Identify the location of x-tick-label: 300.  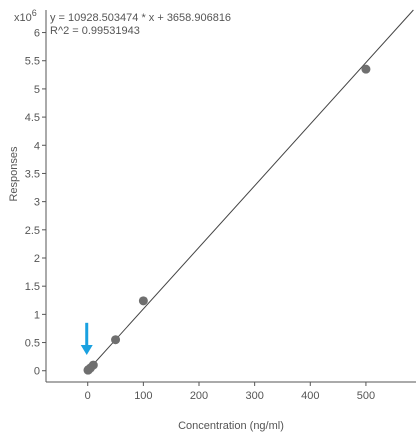
(254, 396).